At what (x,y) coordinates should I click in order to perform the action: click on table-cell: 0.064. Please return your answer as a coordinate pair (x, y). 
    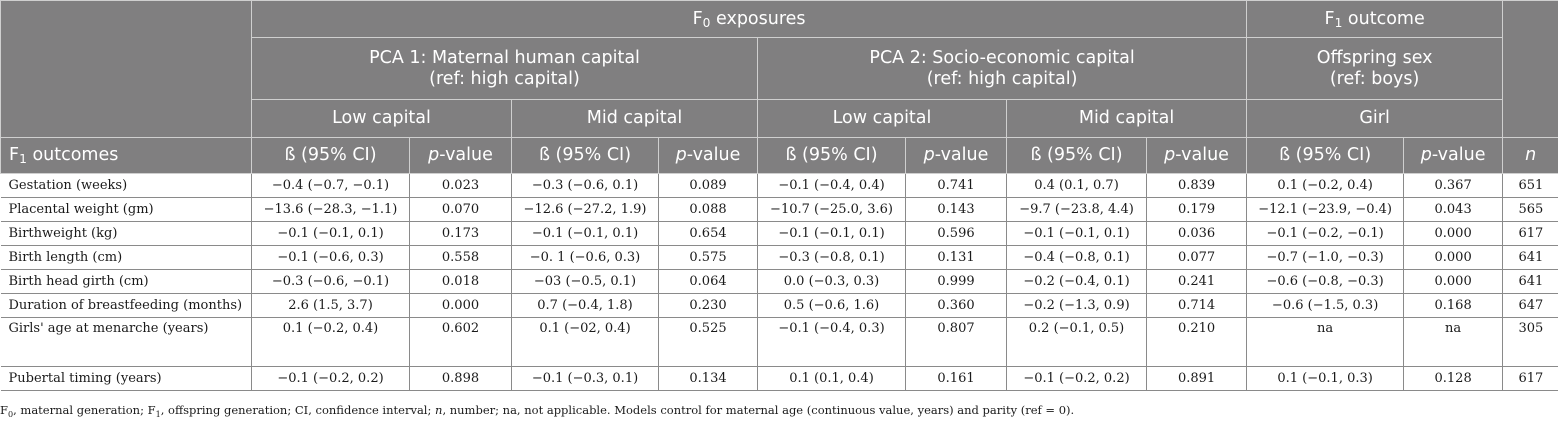
    Looking at the image, I should click on (708, 281).